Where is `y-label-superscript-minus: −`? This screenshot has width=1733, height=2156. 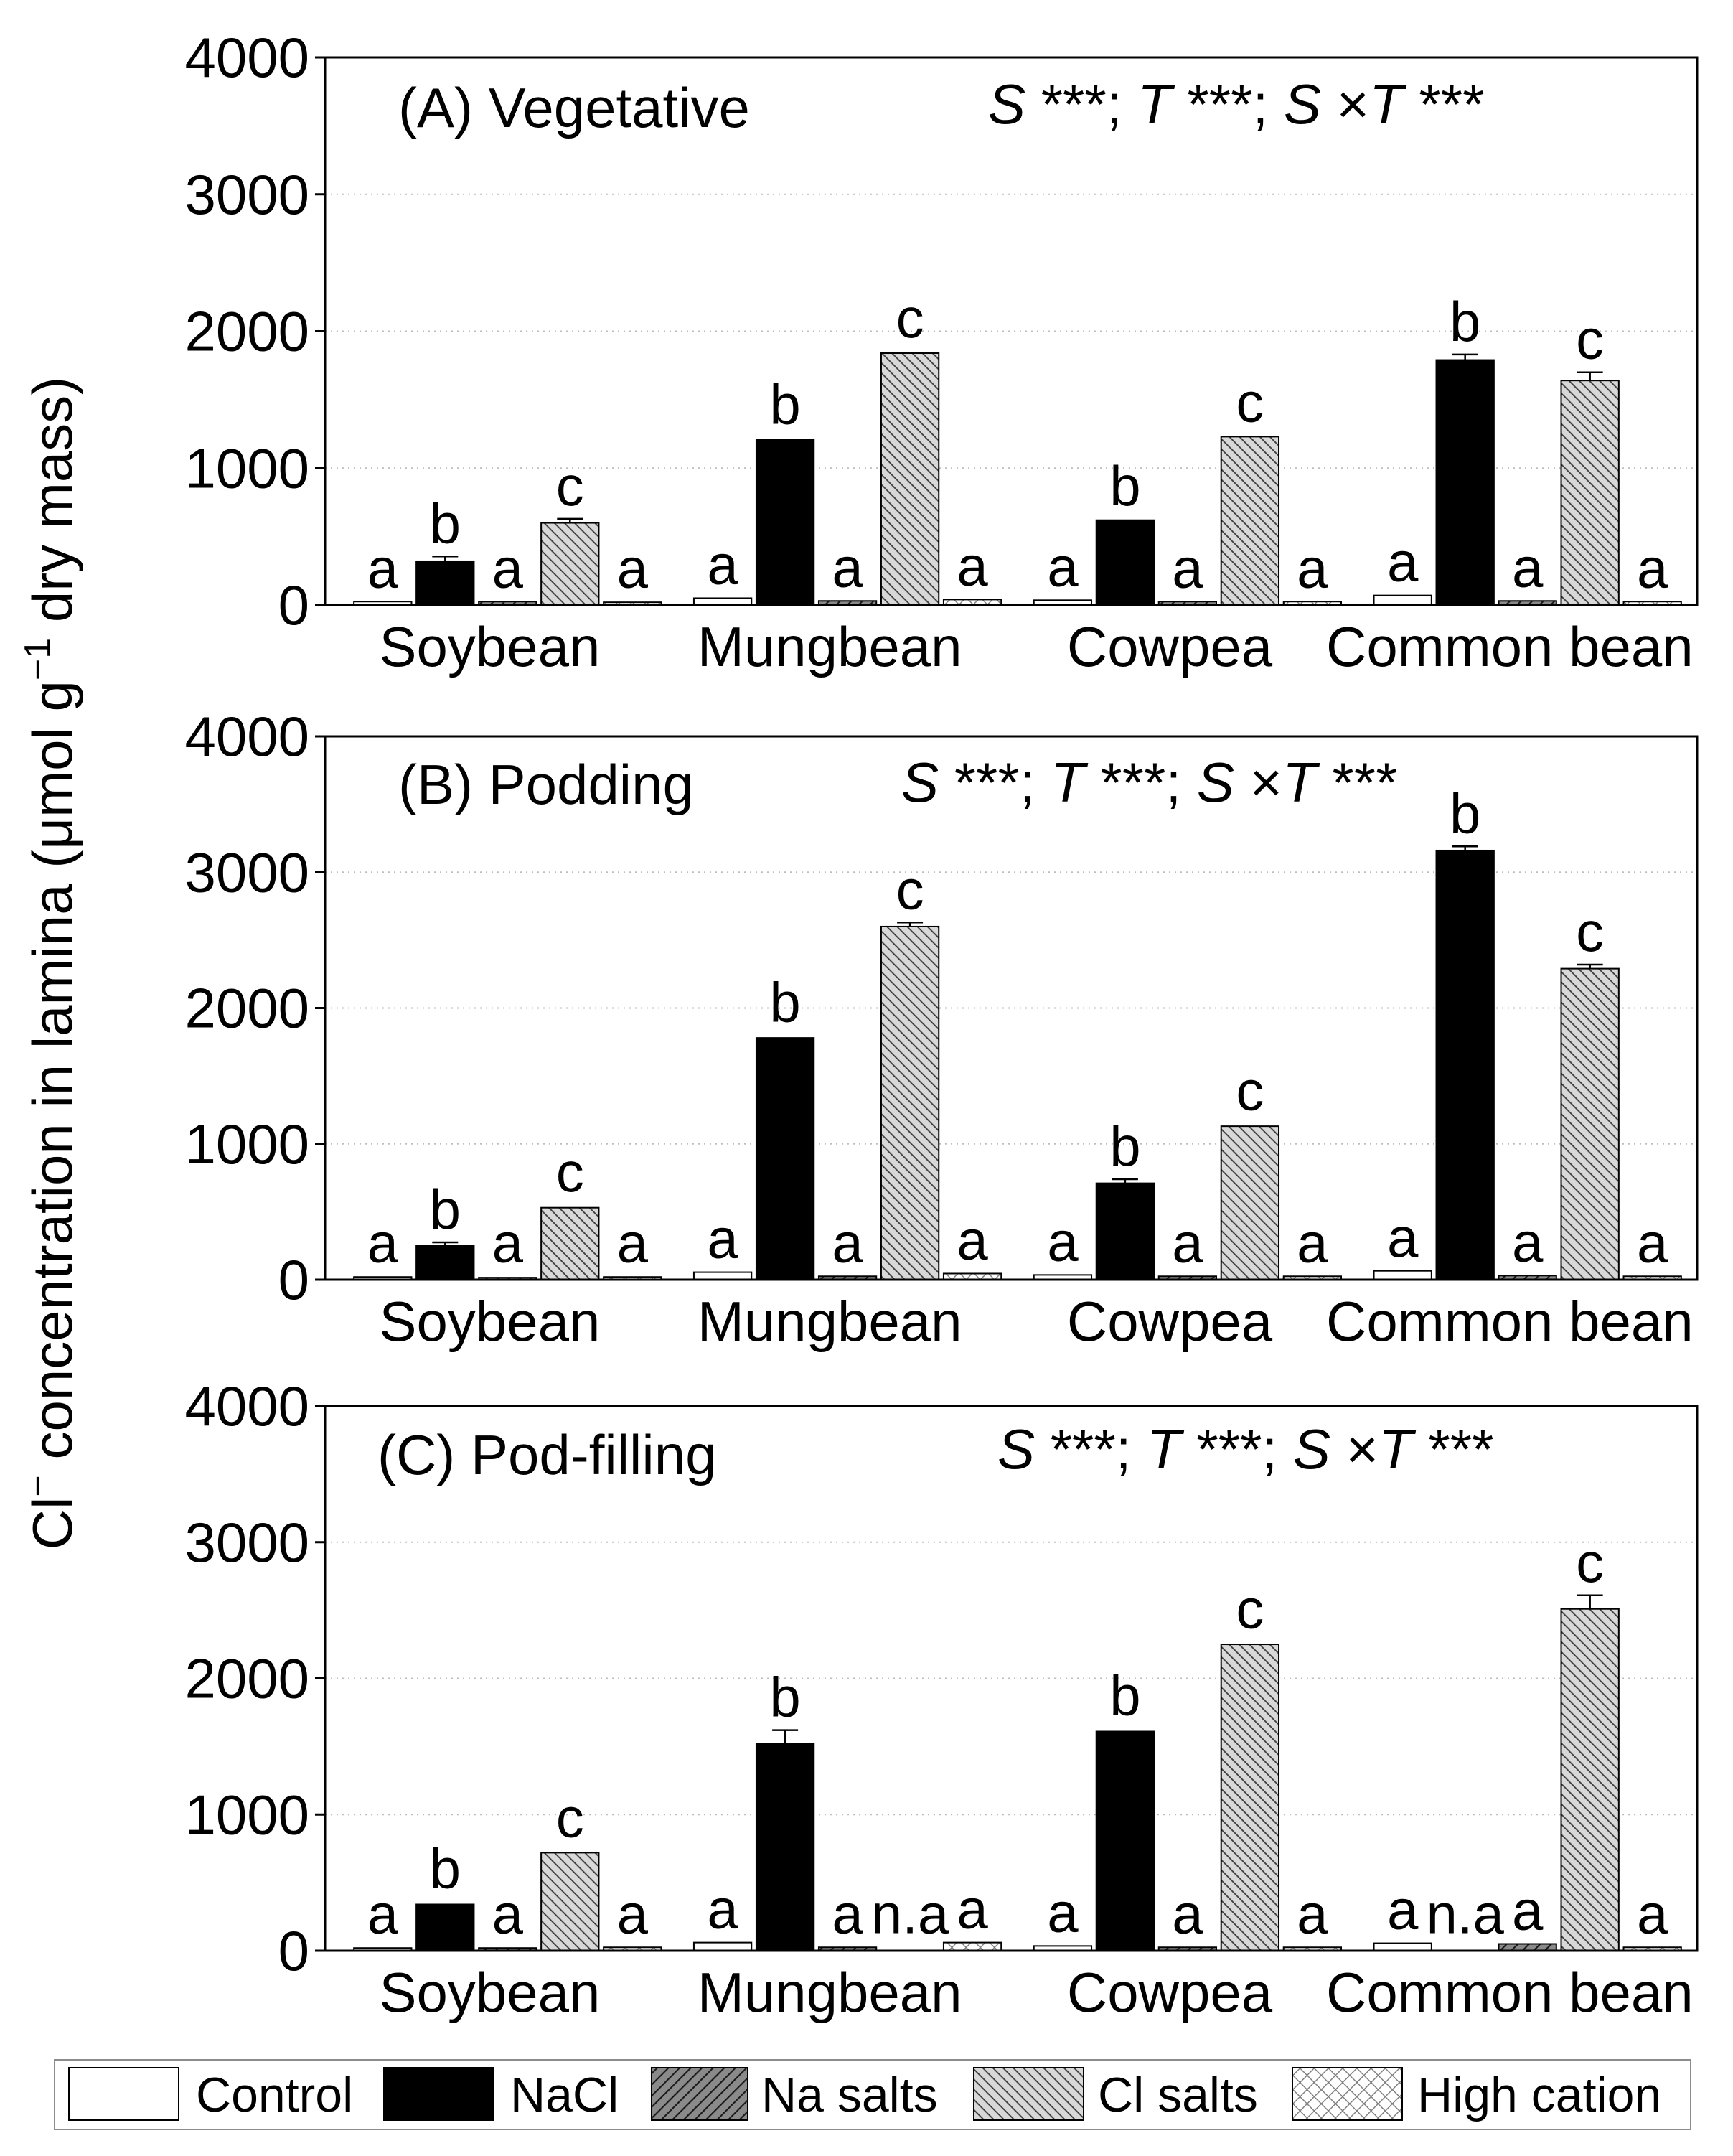
y-label-superscript-minus: − is located at coordinates (38, 1485).